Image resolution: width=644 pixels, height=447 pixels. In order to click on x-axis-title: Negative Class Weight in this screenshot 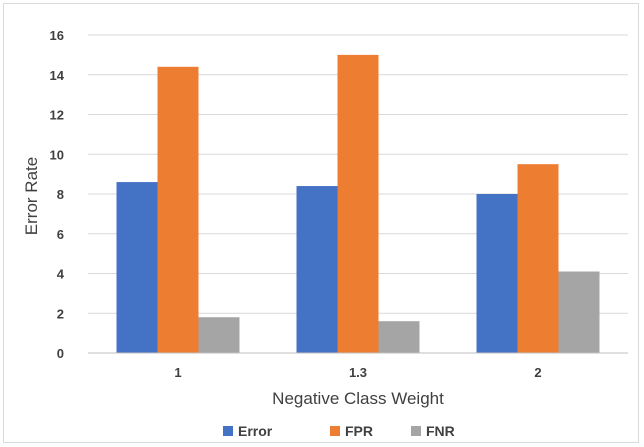, I will do `click(358, 398)`.